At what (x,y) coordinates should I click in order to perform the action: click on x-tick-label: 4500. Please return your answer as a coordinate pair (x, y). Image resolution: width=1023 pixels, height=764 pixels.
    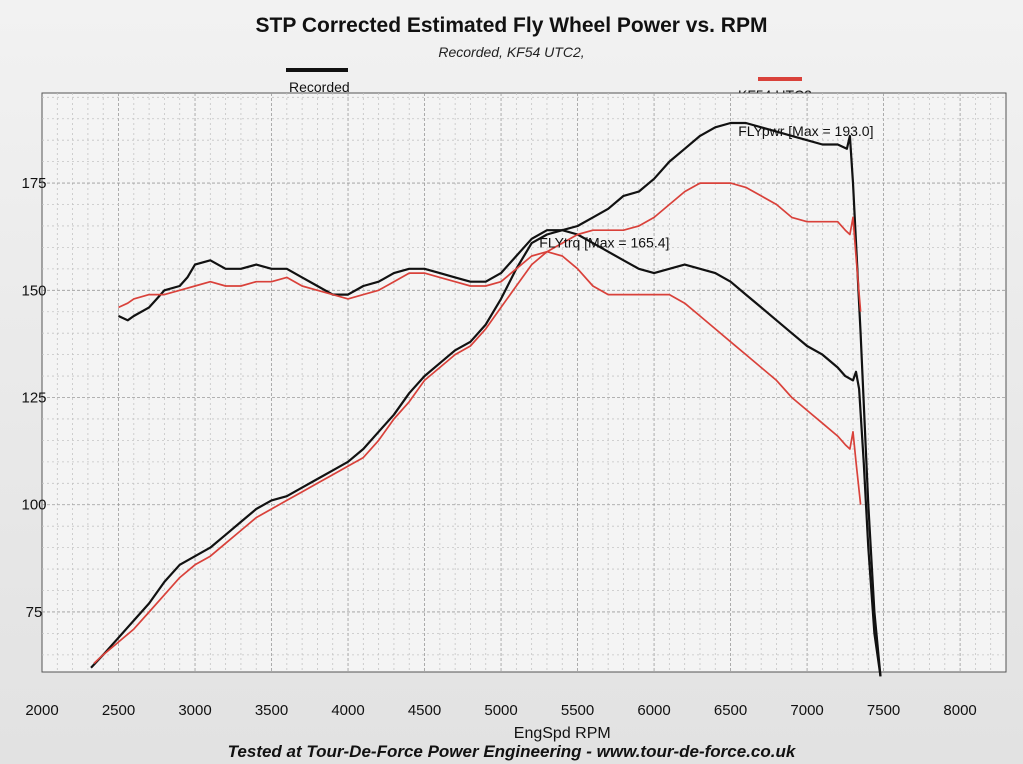
    Looking at the image, I should click on (424, 710).